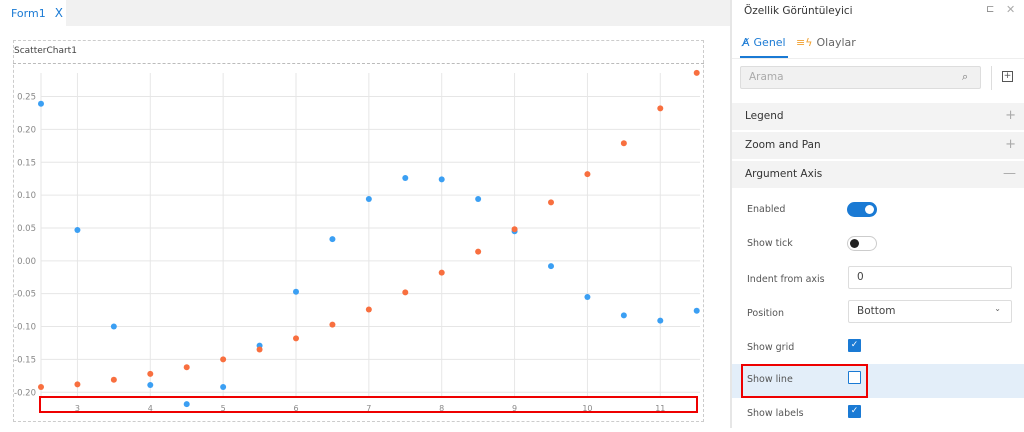 This screenshot has width=1024, height=432. What do you see at coordinates (26, 163) in the screenshot?
I see `y-tick-label: 0.15` at bounding box center [26, 163].